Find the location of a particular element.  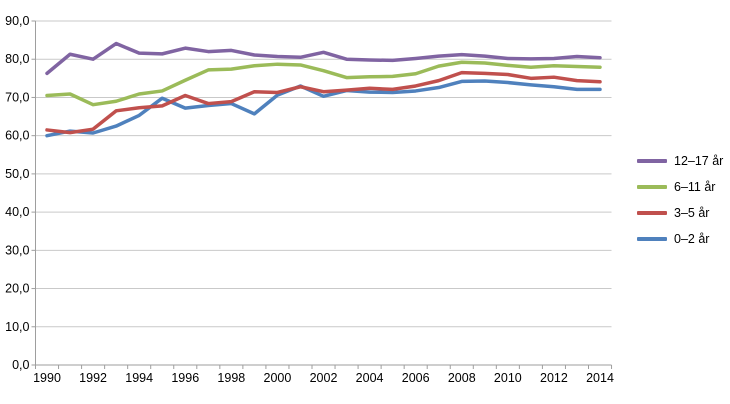

legend-swatch-12-17-ar is located at coordinates (652, 161).